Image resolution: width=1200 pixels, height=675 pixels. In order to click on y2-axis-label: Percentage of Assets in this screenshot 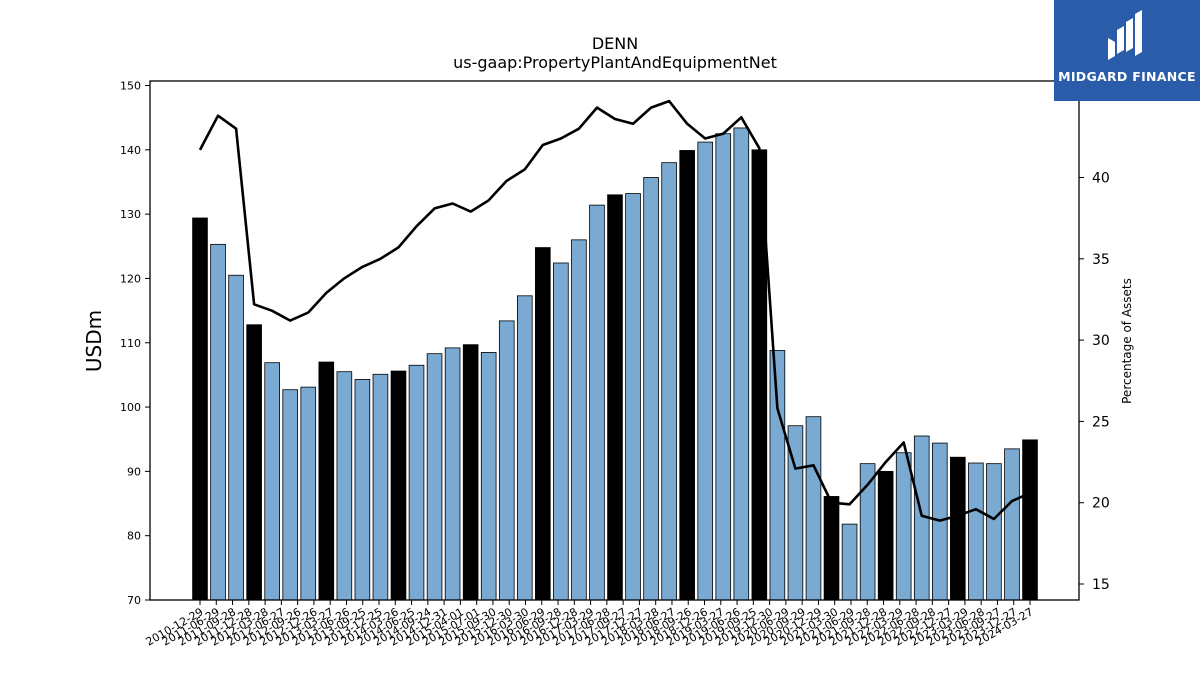, I will do `click(1127, 341)`.